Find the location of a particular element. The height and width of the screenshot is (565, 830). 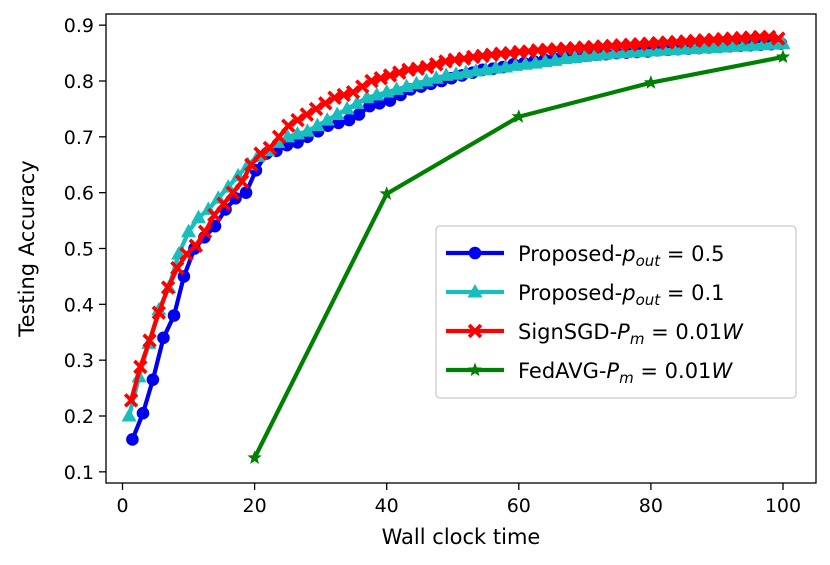

legend-entry: SignSGD-Pm = 0.01W is located at coordinates (595, 334).